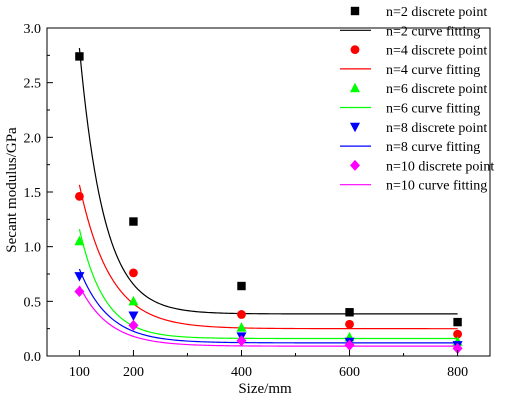 The height and width of the screenshot is (404, 505). What do you see at coordinates (265, 389) in the screenshot?
I see `x-axis-title: Size/mm` at bounding box center [265, 389].